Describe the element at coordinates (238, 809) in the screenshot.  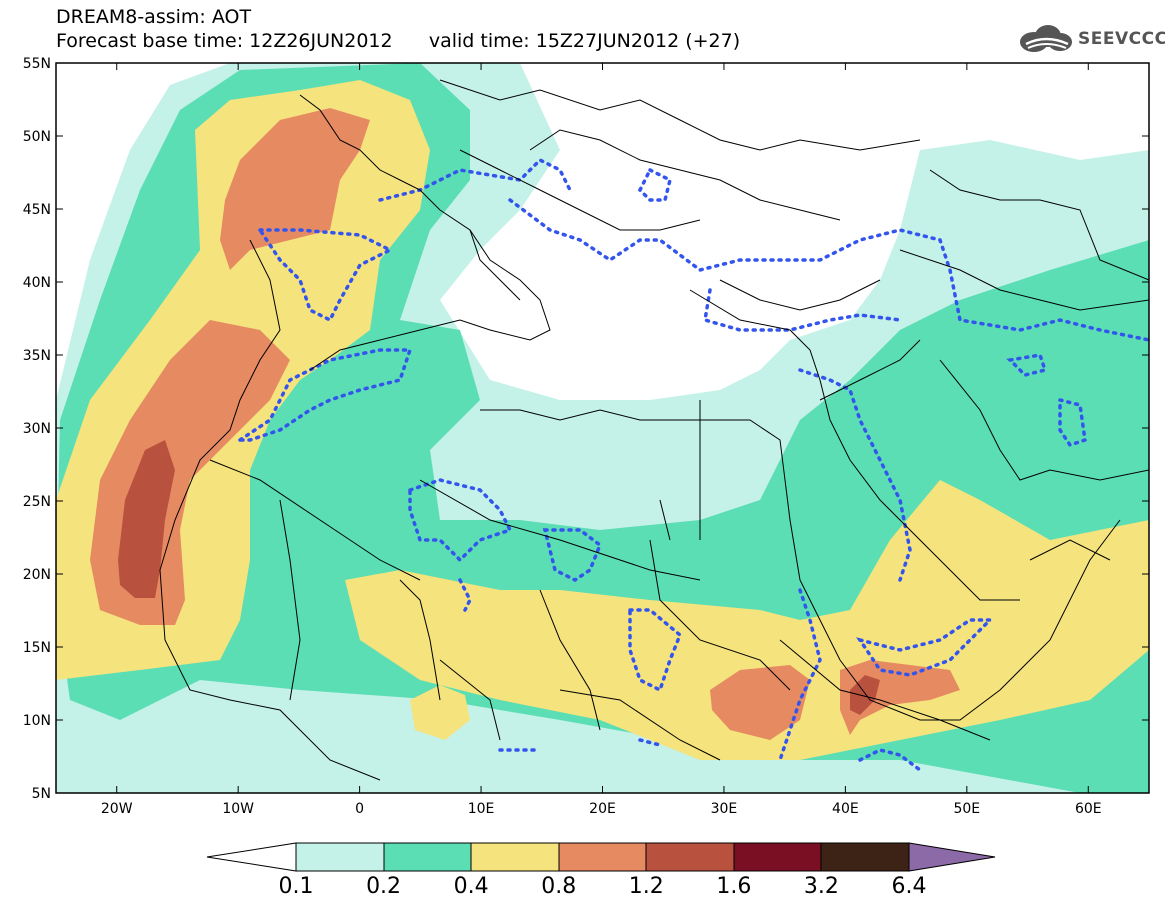
I see `lon-tick-label: 10W` at that location.